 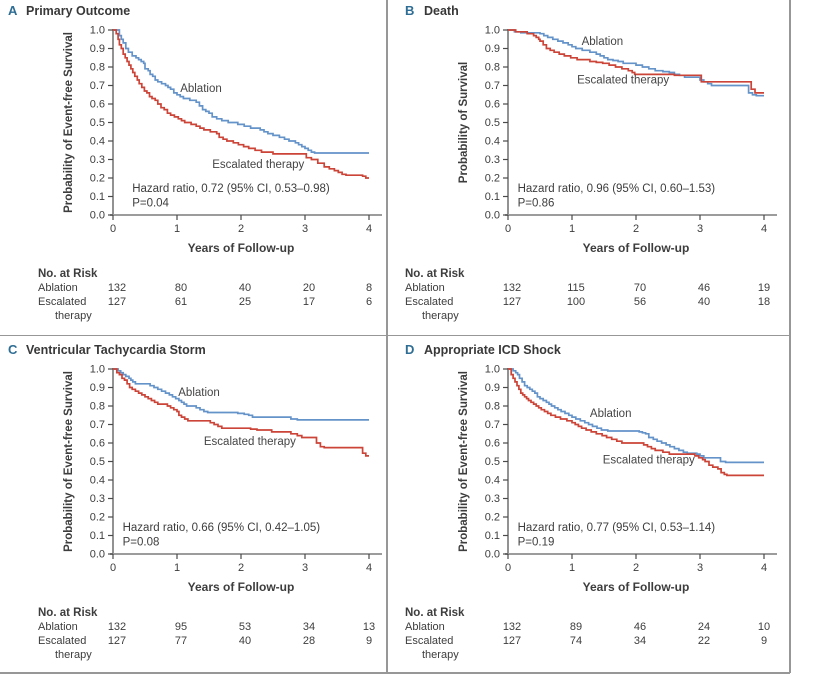 I want to click on hazard-ratio-text: Hazard ratio, 0.77 (95% CI, 0.53–1.14), so click(x=617, y=528).